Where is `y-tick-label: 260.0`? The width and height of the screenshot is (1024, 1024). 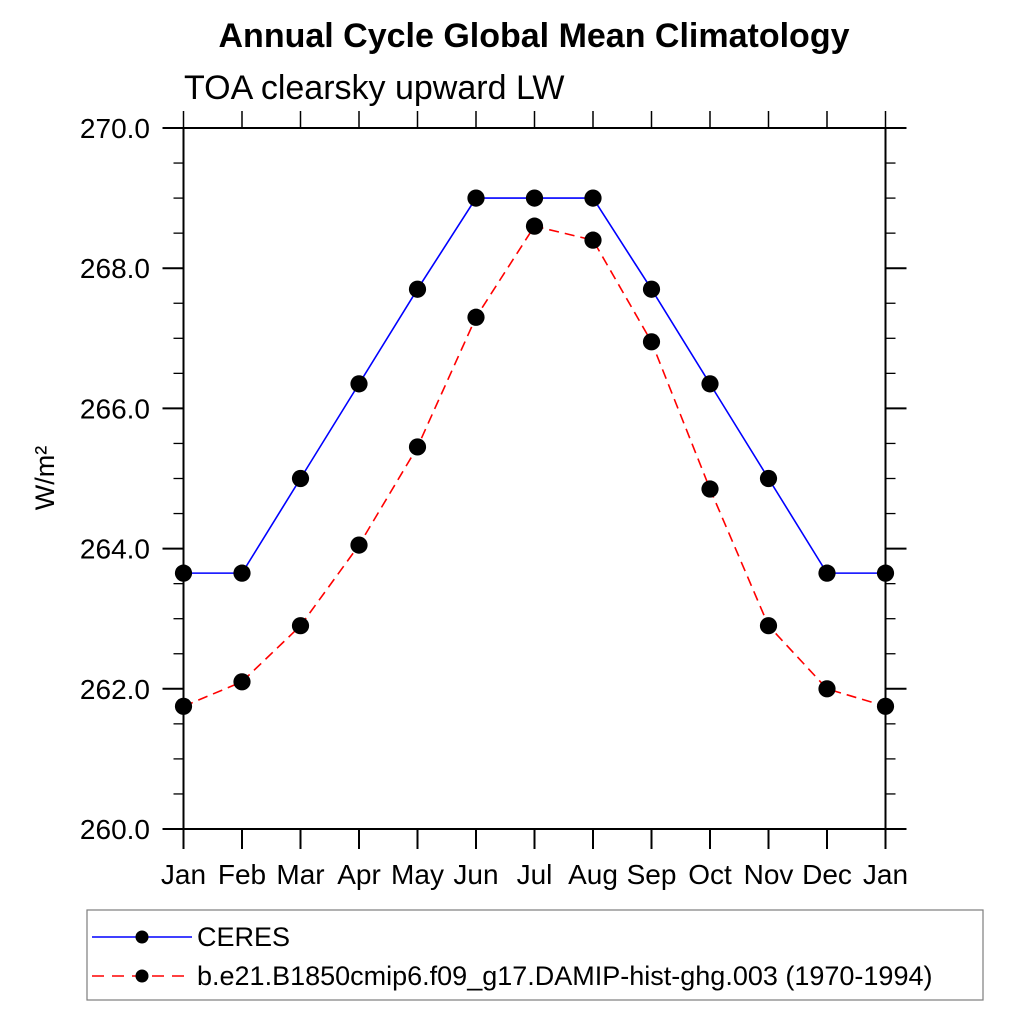 y-tick-label: 260.0 is located at coordinates (115, 829).